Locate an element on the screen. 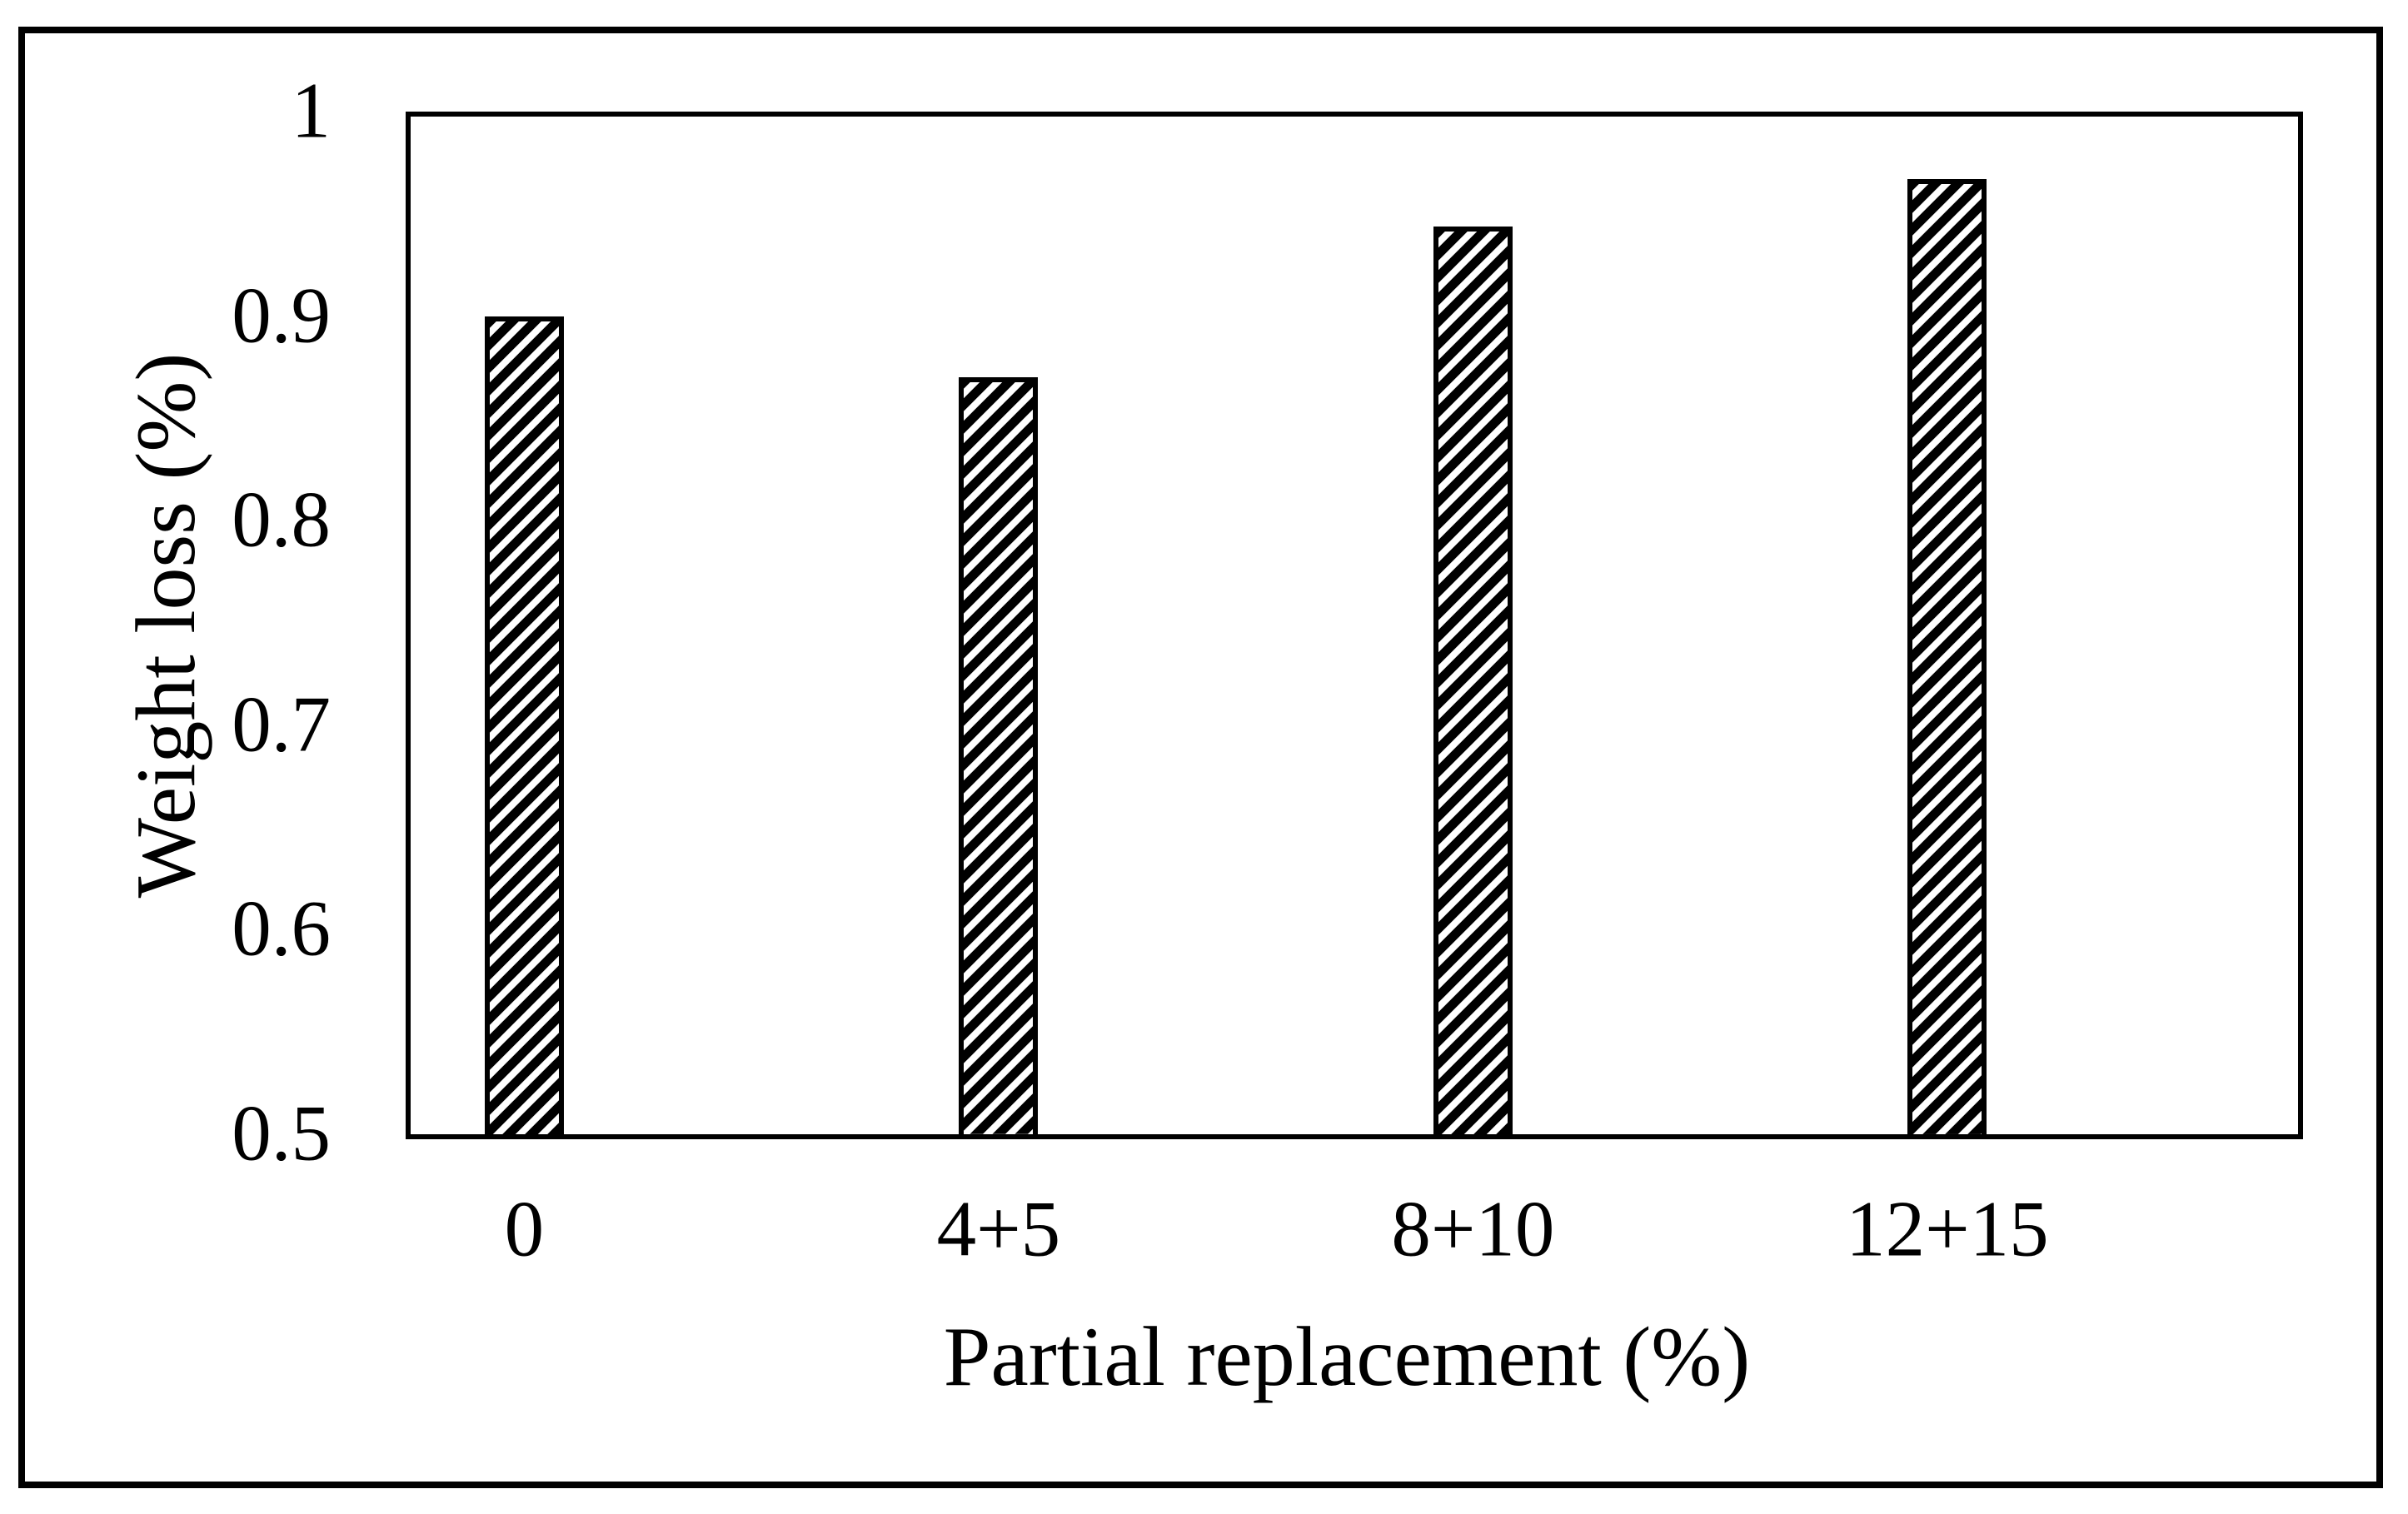 This screenshot has height=1514, width=2408. y-tick-label-0.6: 0.6 is located at coordinates (281, 929).